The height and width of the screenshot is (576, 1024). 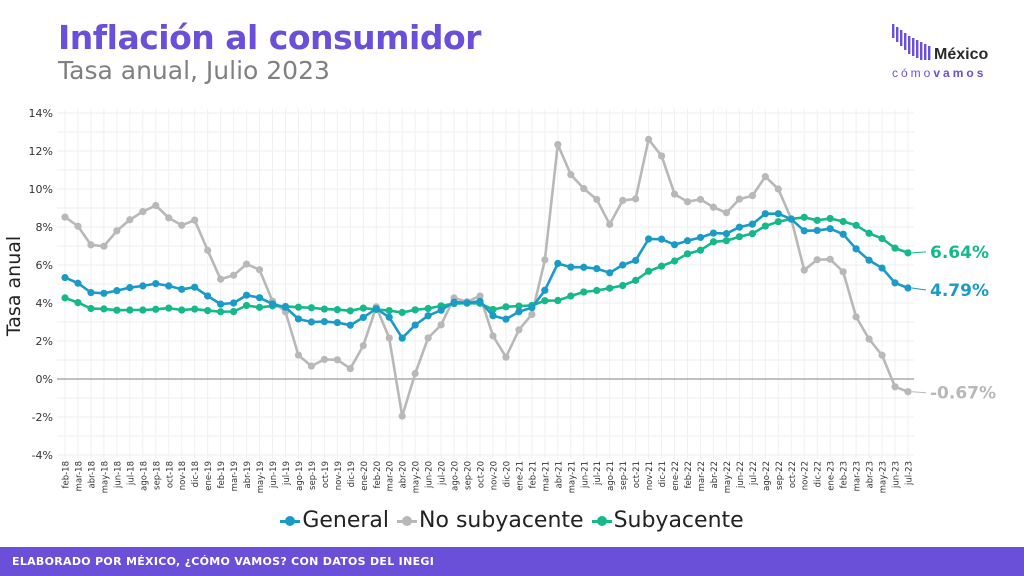 What do you see at coordinates (858, 476) in the screenshot?
I see `x-tick-label: mar-23` at bounding box center [858, 476].